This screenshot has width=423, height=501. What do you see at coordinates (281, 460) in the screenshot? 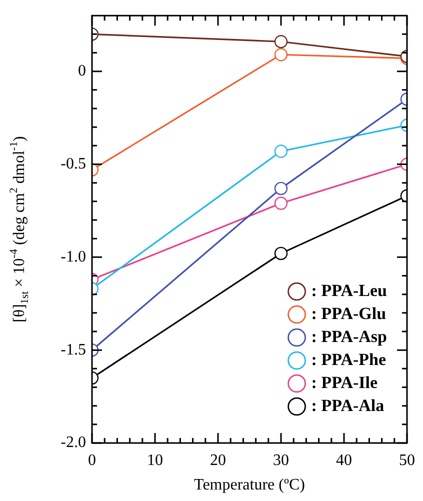
I see `x-tick-label: 30` at bounding box center [281, 460].